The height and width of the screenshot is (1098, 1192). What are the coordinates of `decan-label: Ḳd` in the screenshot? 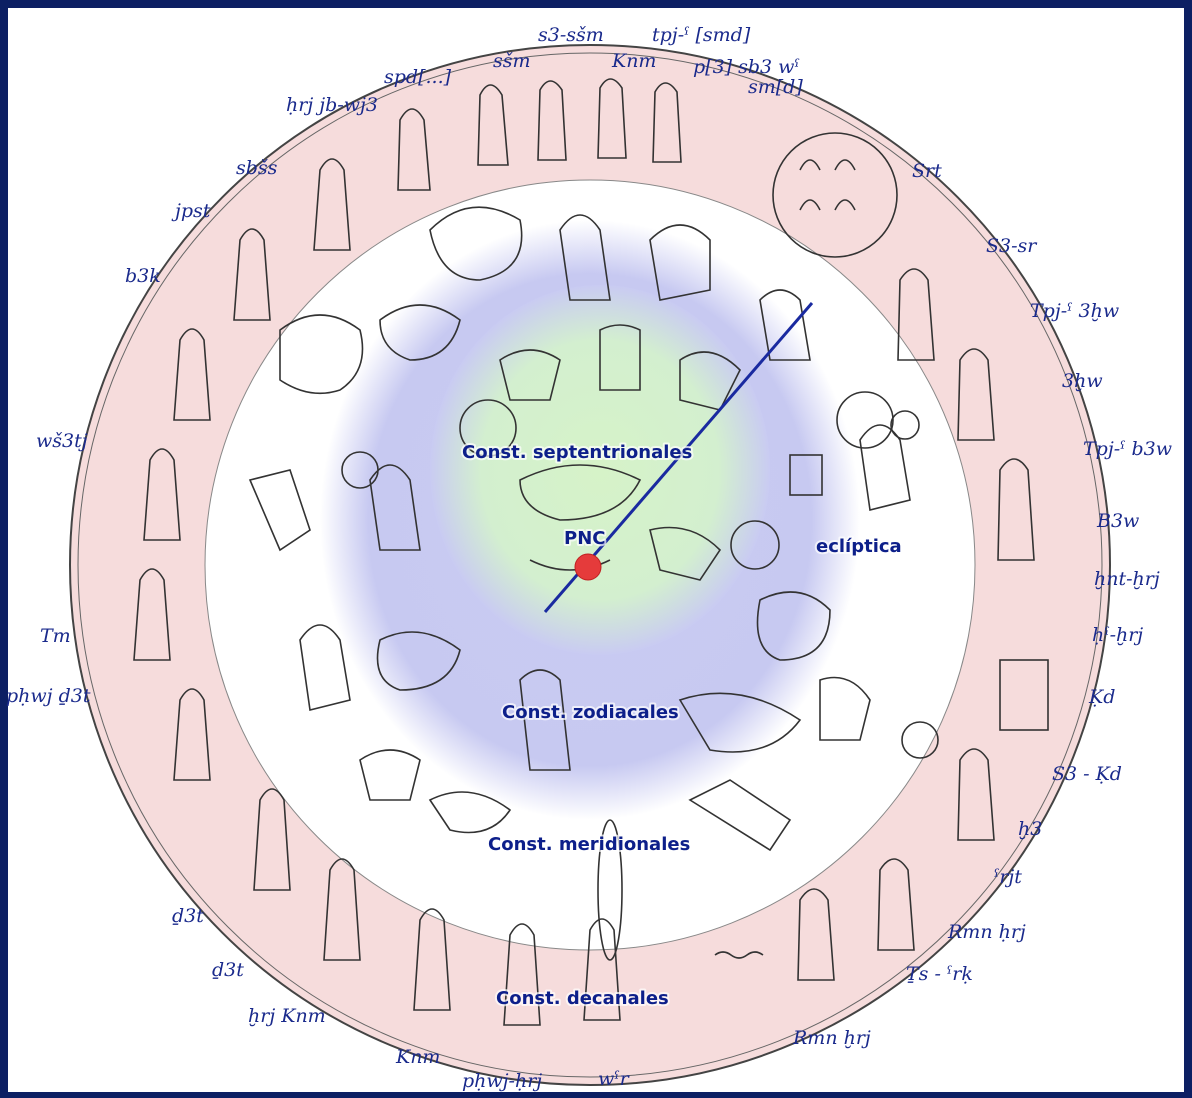 It's located at (1101, 697).